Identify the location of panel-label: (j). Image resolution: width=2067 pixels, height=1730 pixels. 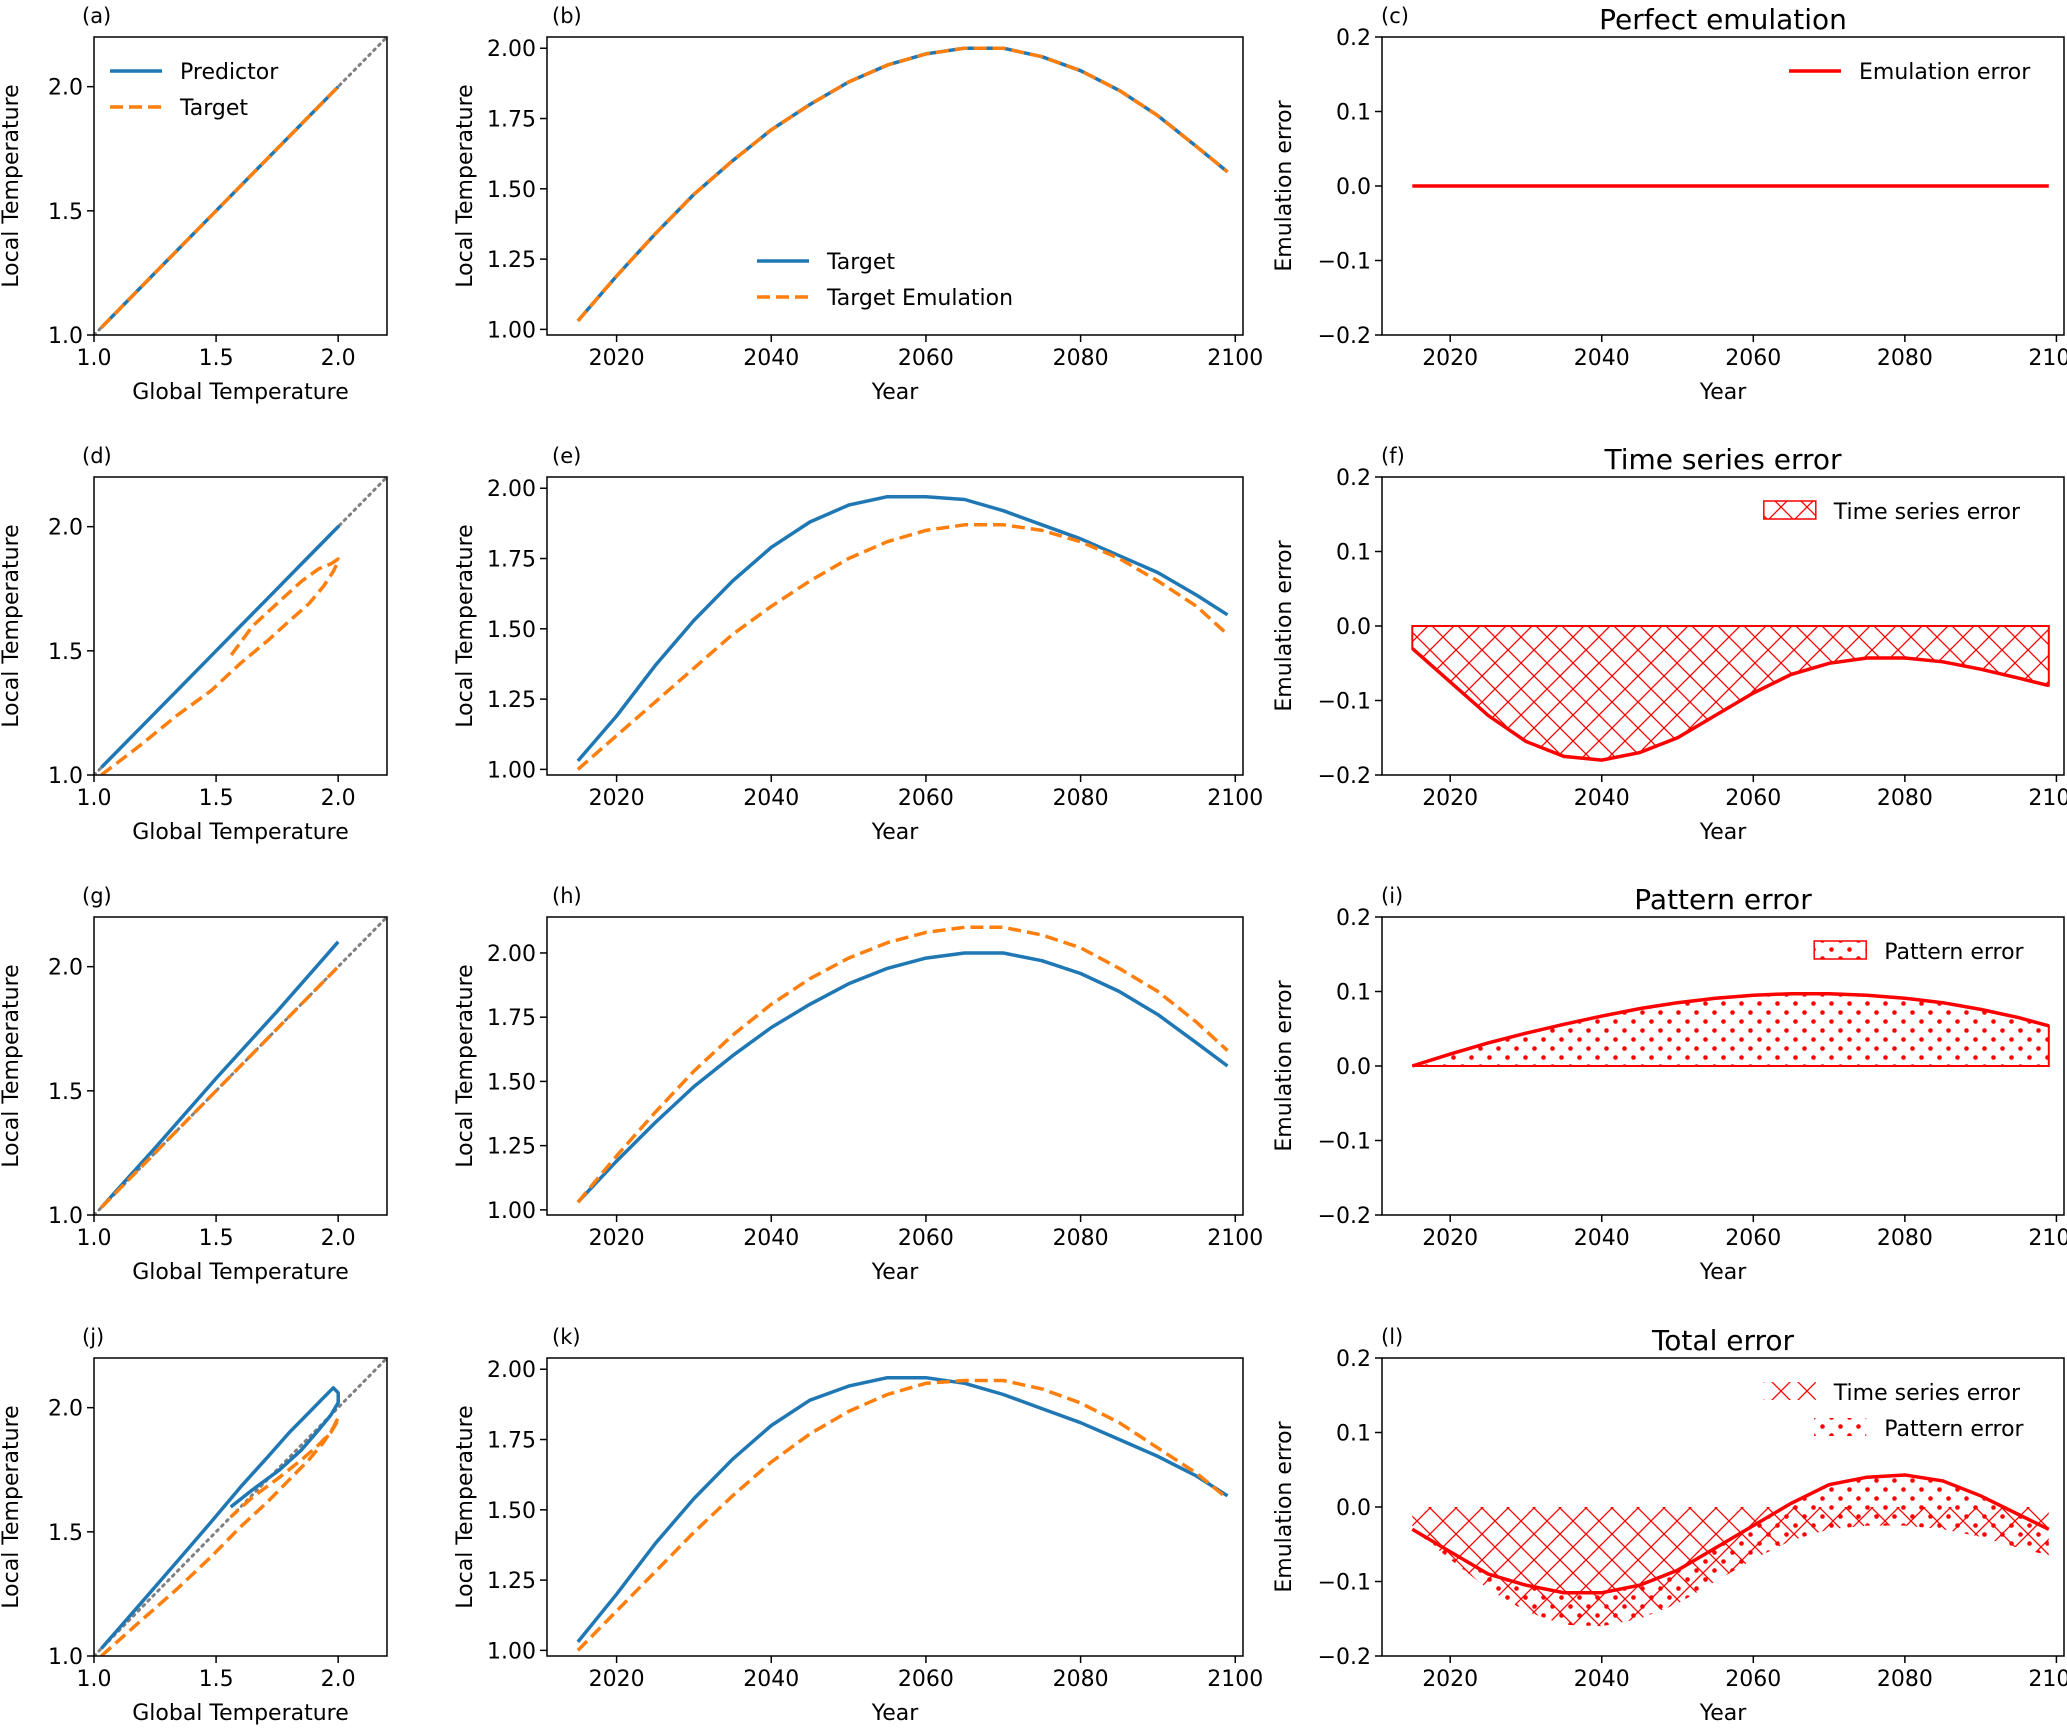
(93, 1337).